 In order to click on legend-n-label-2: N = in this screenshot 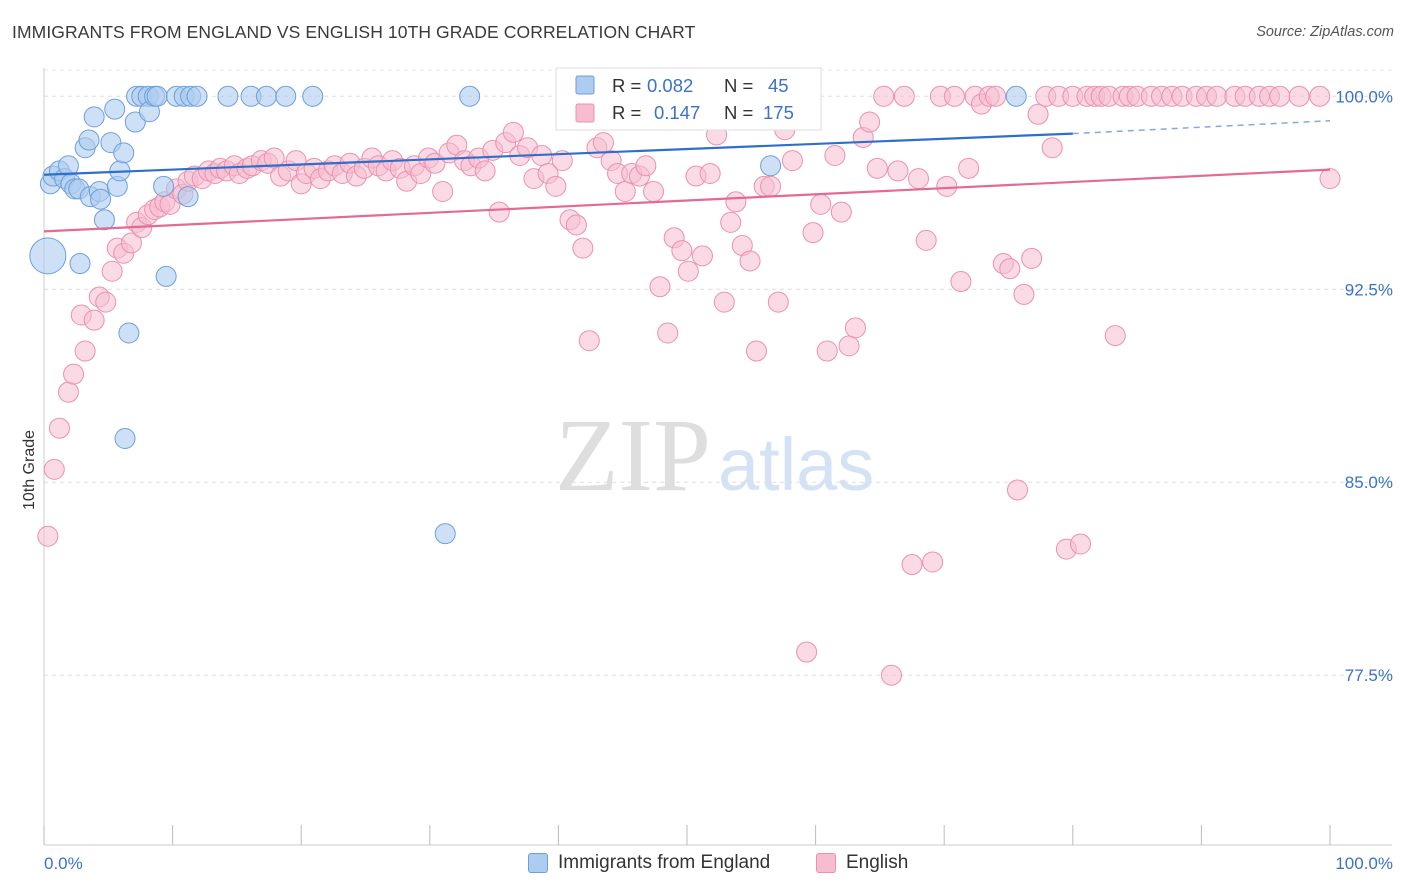, I will do `click(738, 112)`.